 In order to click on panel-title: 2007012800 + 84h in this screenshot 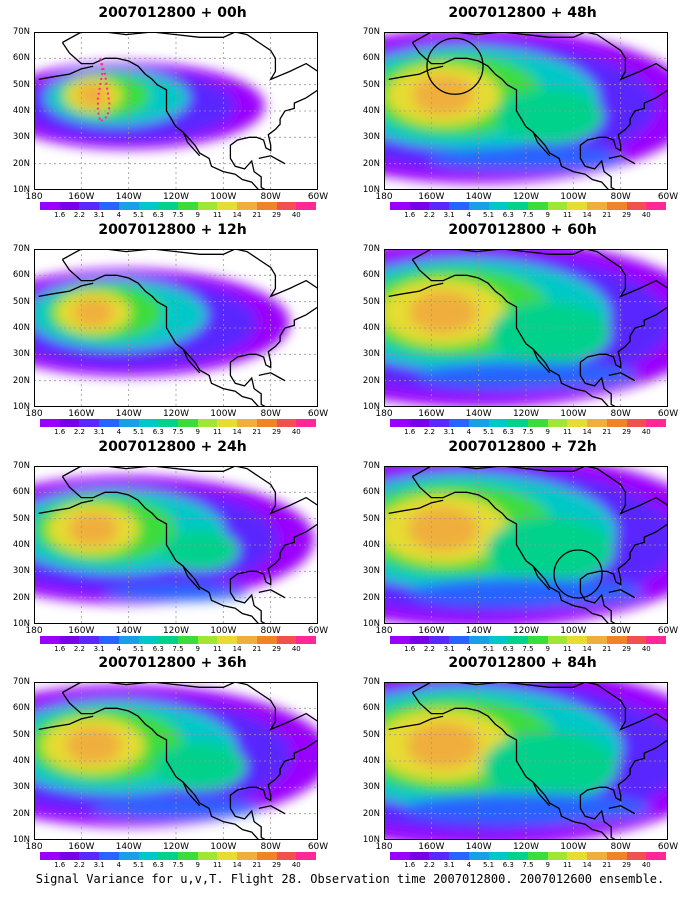, I will do `click(522, 663)`.